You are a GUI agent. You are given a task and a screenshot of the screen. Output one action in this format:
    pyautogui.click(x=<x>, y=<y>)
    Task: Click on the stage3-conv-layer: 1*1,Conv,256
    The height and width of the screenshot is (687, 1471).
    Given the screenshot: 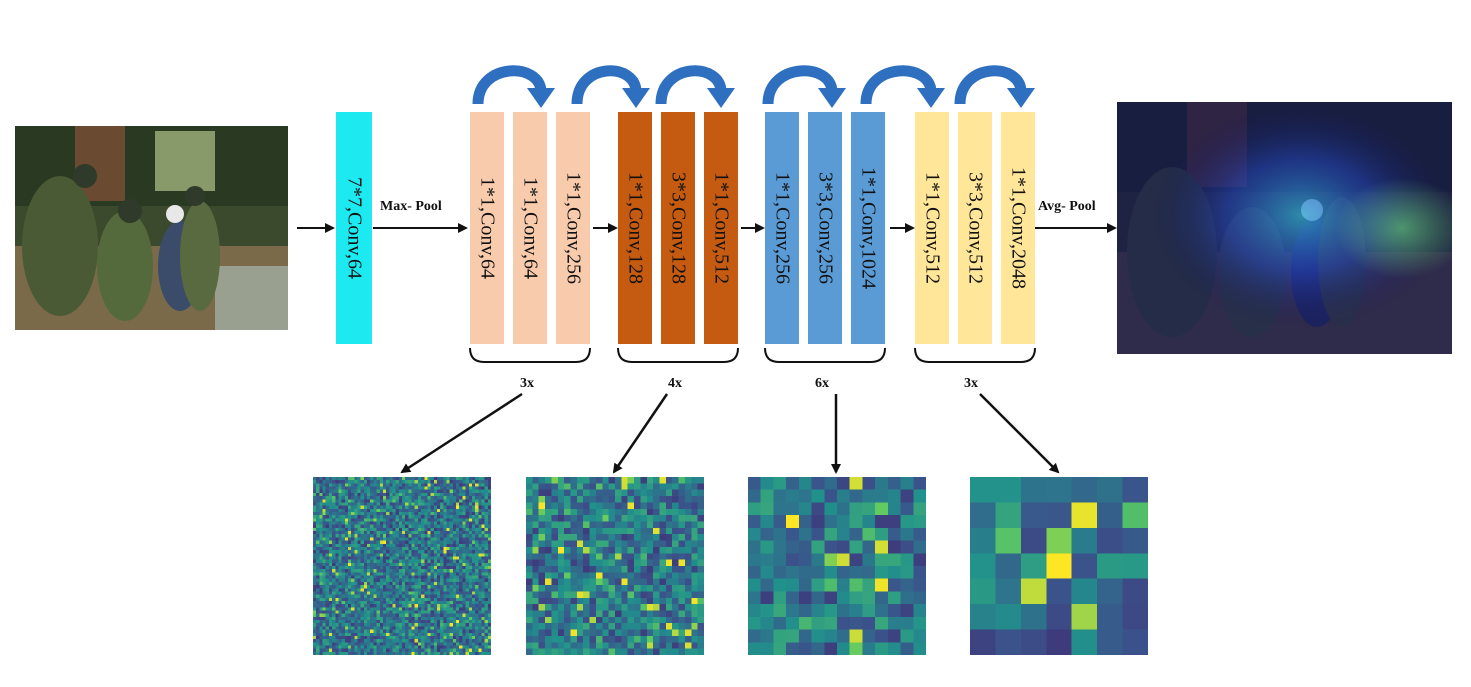 What is the action you would take?
    pyautogui.click(x=782, y=228)
    